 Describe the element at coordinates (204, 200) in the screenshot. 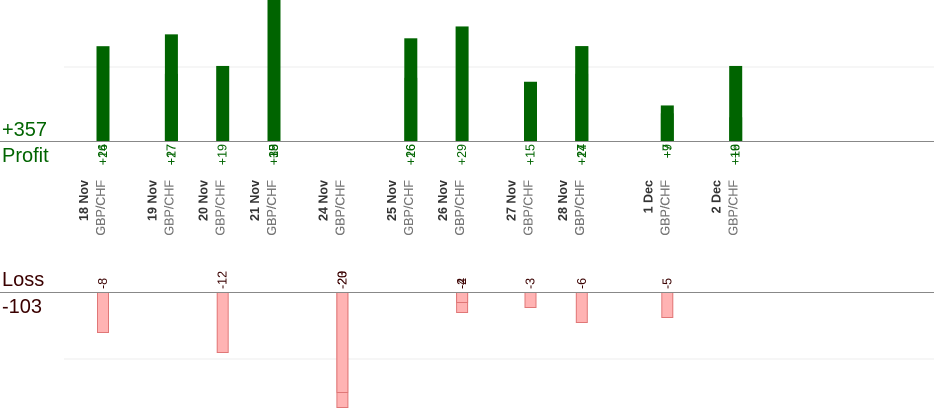

I see `date-label: 20 Nov` at that location.